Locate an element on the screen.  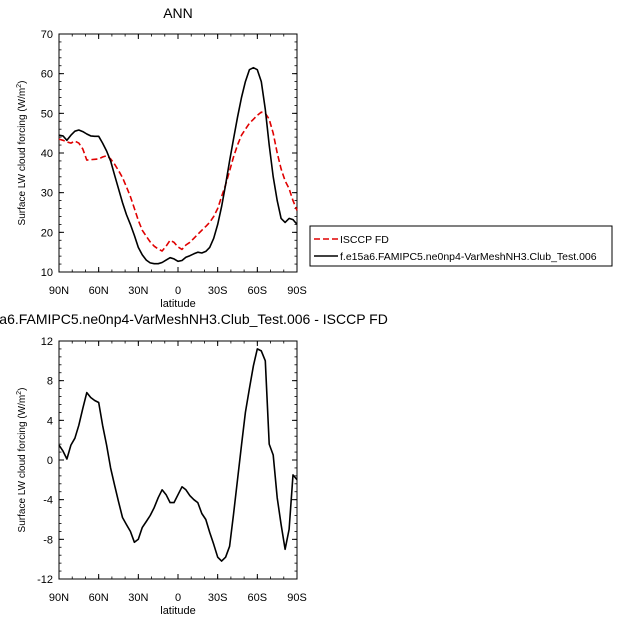
top-x-tick-label: 90S is located at coordinates (297, 291).